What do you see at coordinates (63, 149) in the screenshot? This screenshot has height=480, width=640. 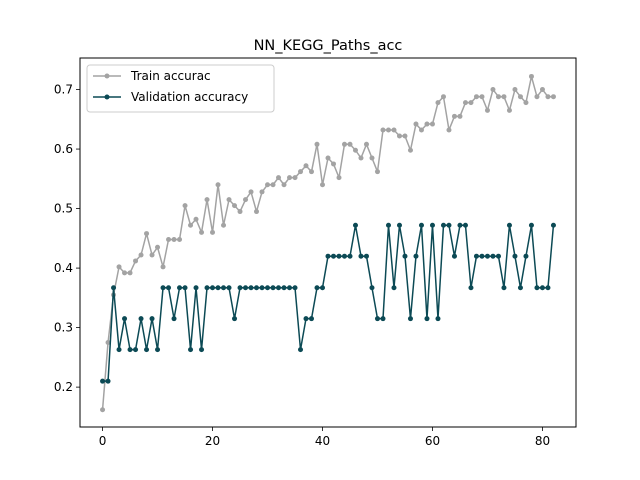 I see `y-tick-label: 0.6` at bounding box center [63, 149].